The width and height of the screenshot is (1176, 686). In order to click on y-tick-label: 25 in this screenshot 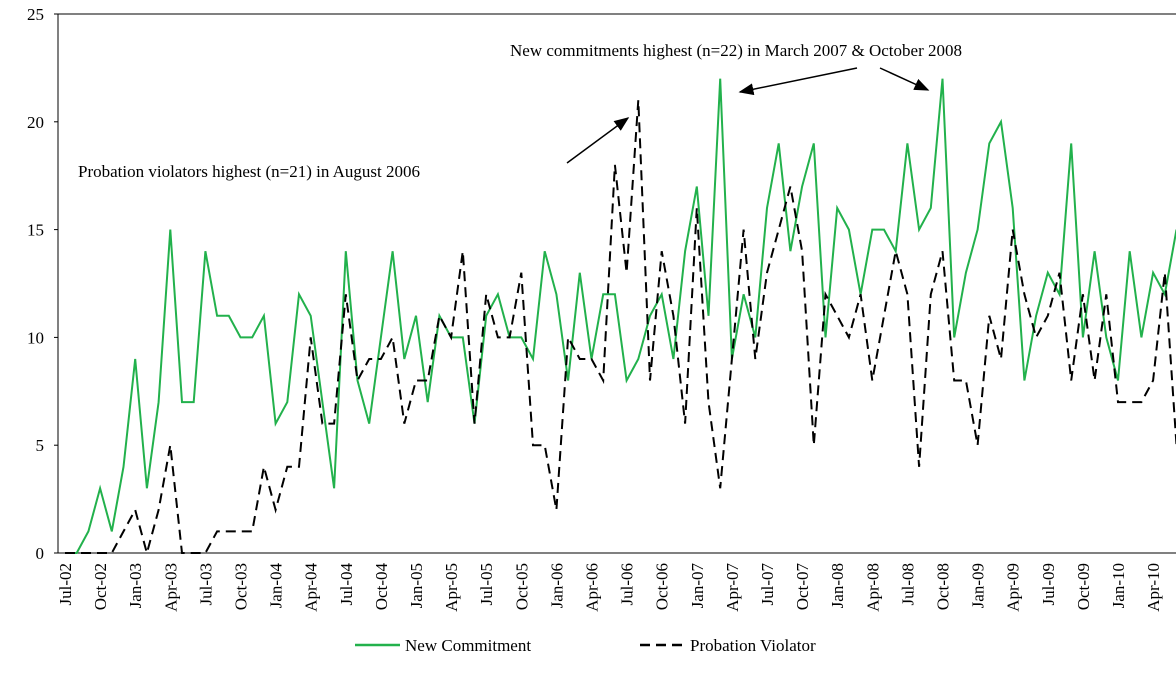, I will do `click(35, 14)`.